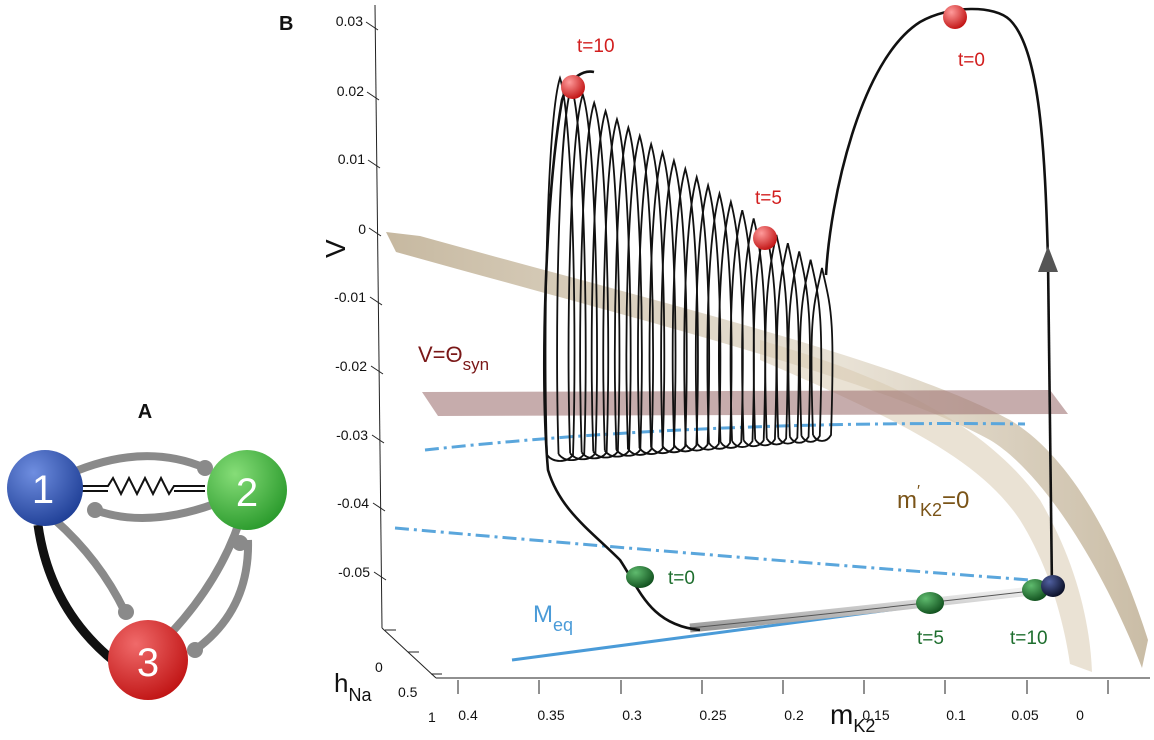 The image size is (1154, 740). What do you see at coordinates (148, 663) in the screenshot?
I see `neuron-3-label: 3` at bounding box center [148, 663].